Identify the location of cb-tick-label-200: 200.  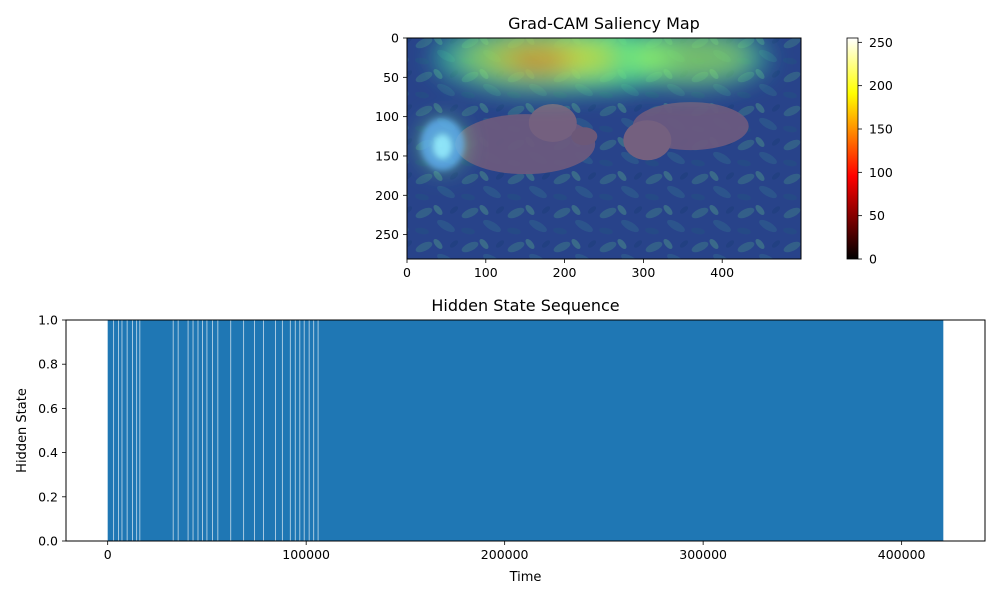
(881, 85).